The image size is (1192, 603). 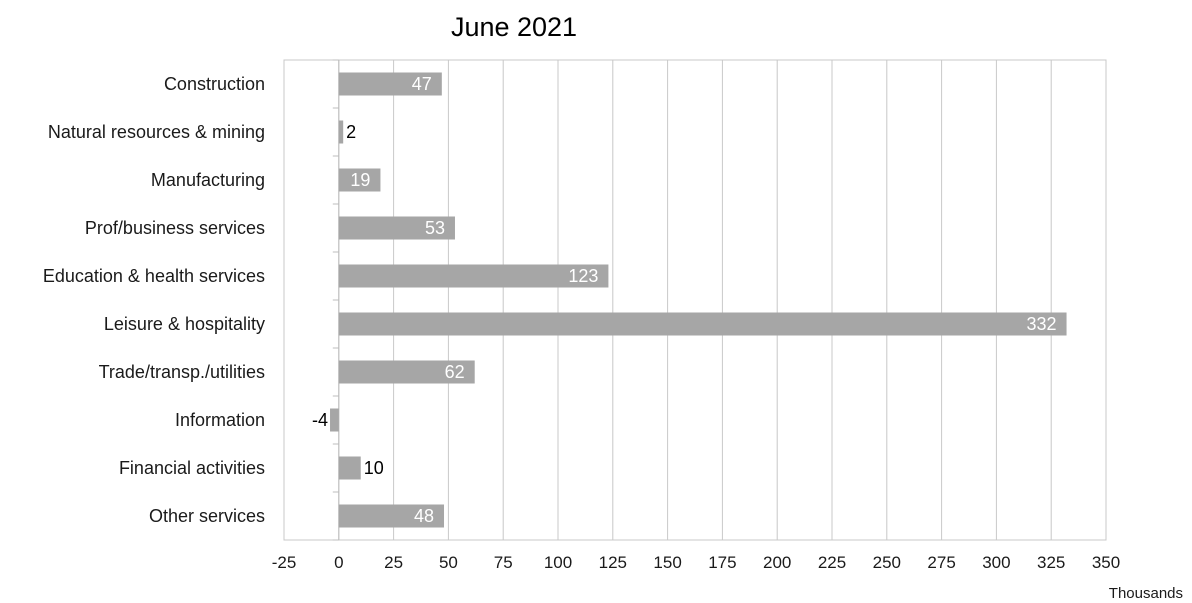 What do you see at coordinates (154, 276) in the screenshot?
I see `category-label-4: Education & health services` at bounding box center [154, 276].